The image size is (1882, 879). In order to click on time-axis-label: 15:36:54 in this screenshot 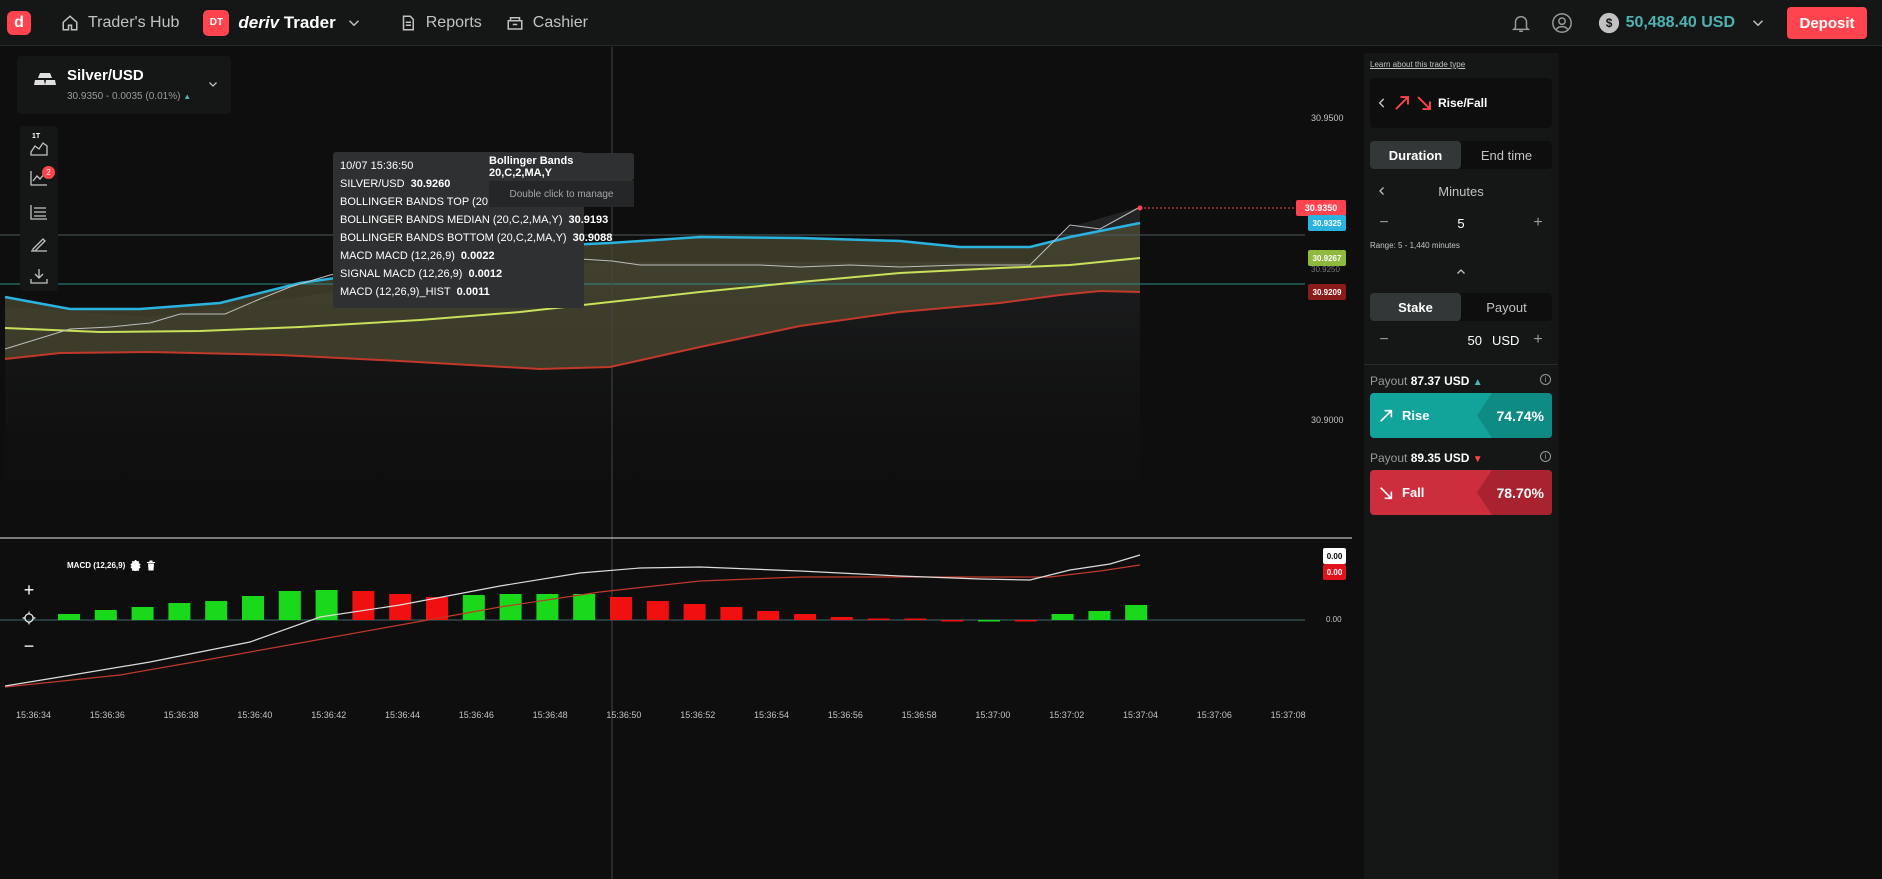, I will do `click(772, 715)`.